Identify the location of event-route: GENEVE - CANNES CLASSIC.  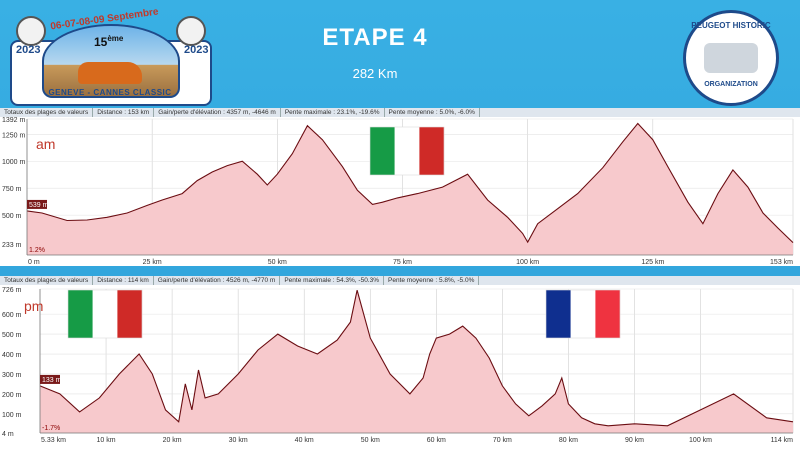
(110, 92).